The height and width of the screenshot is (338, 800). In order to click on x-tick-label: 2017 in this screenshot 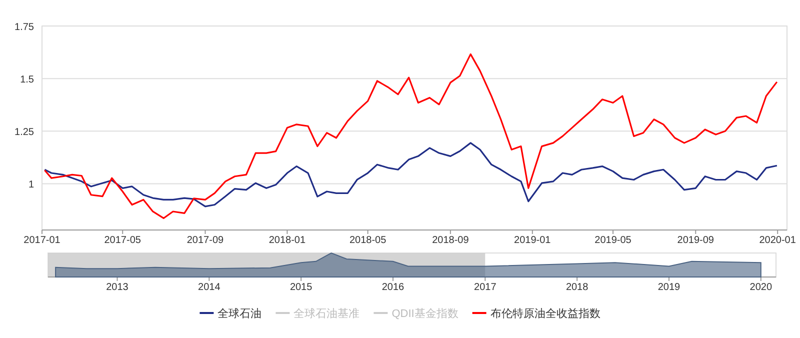, I will do `click(485, 287)`.